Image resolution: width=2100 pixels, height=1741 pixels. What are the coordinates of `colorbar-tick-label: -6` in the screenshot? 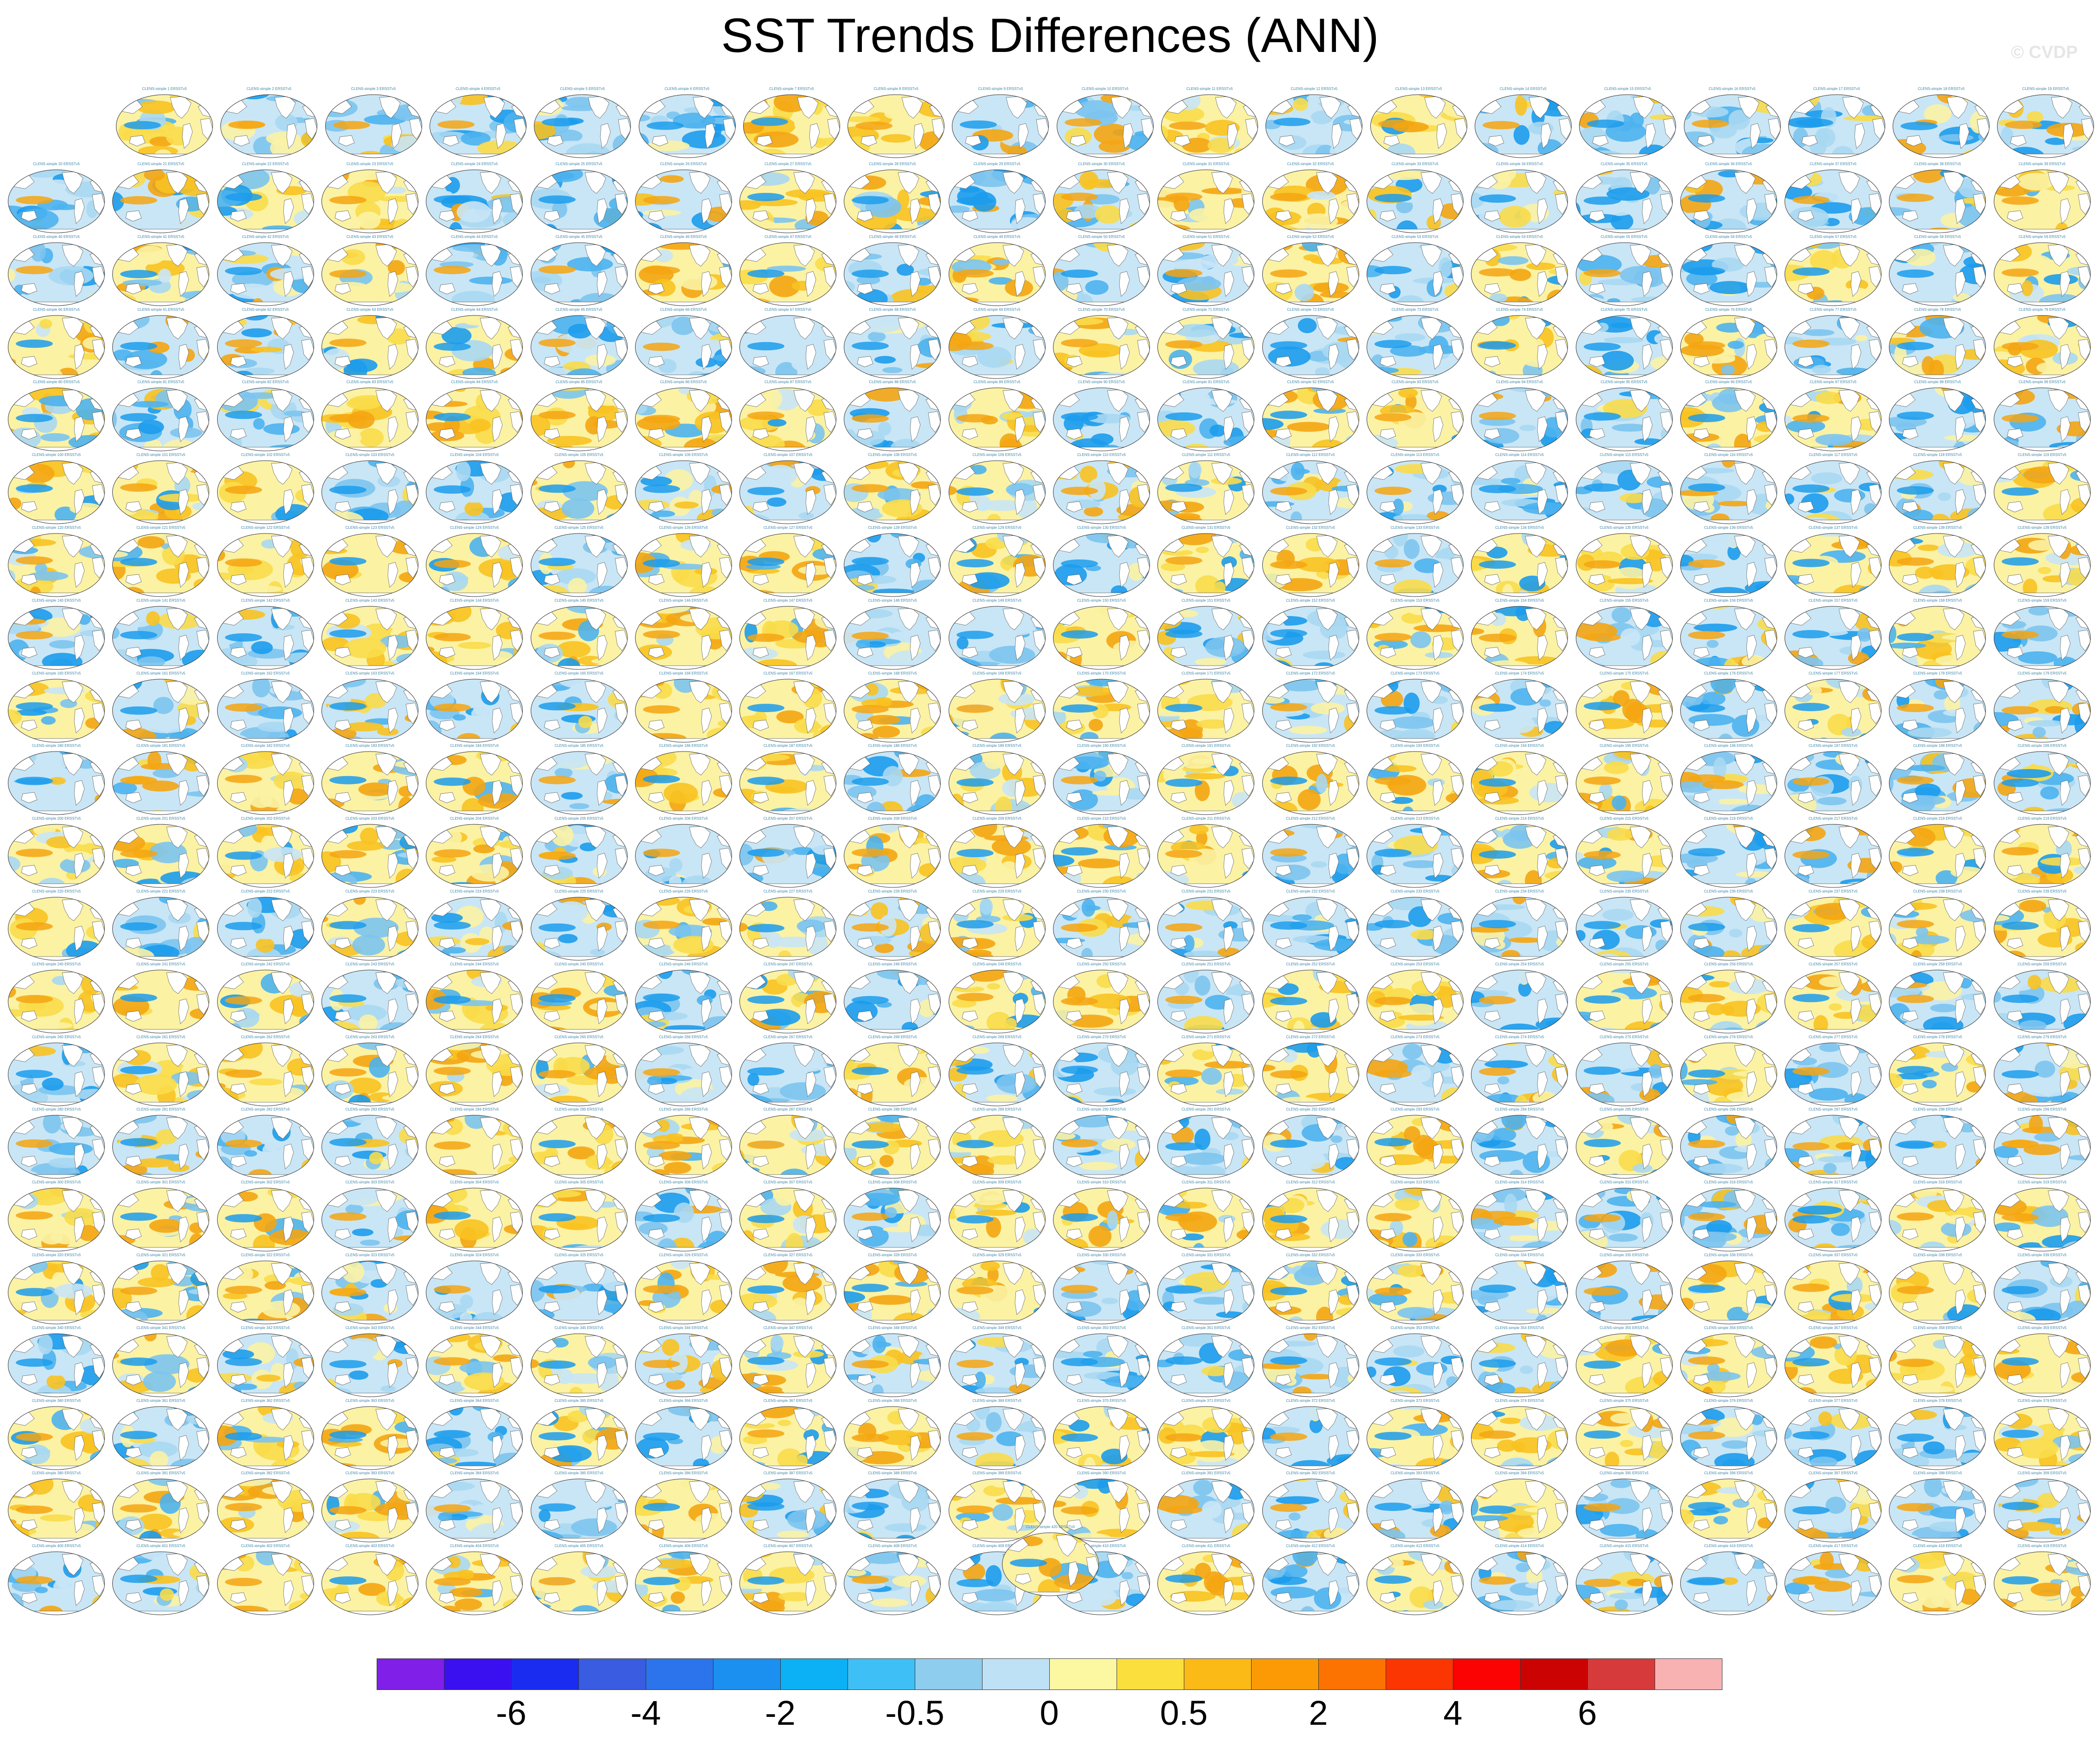 It's located at (511, 1713).